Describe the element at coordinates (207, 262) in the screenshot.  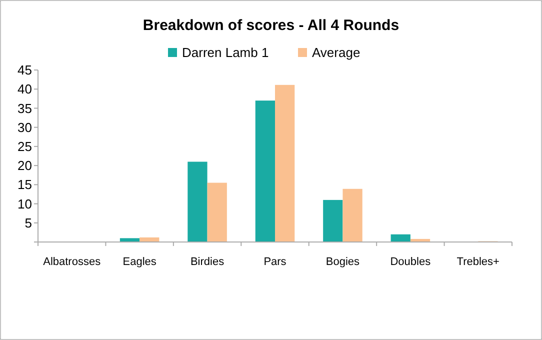
I see `x-tick-label: Birdies` at that location.